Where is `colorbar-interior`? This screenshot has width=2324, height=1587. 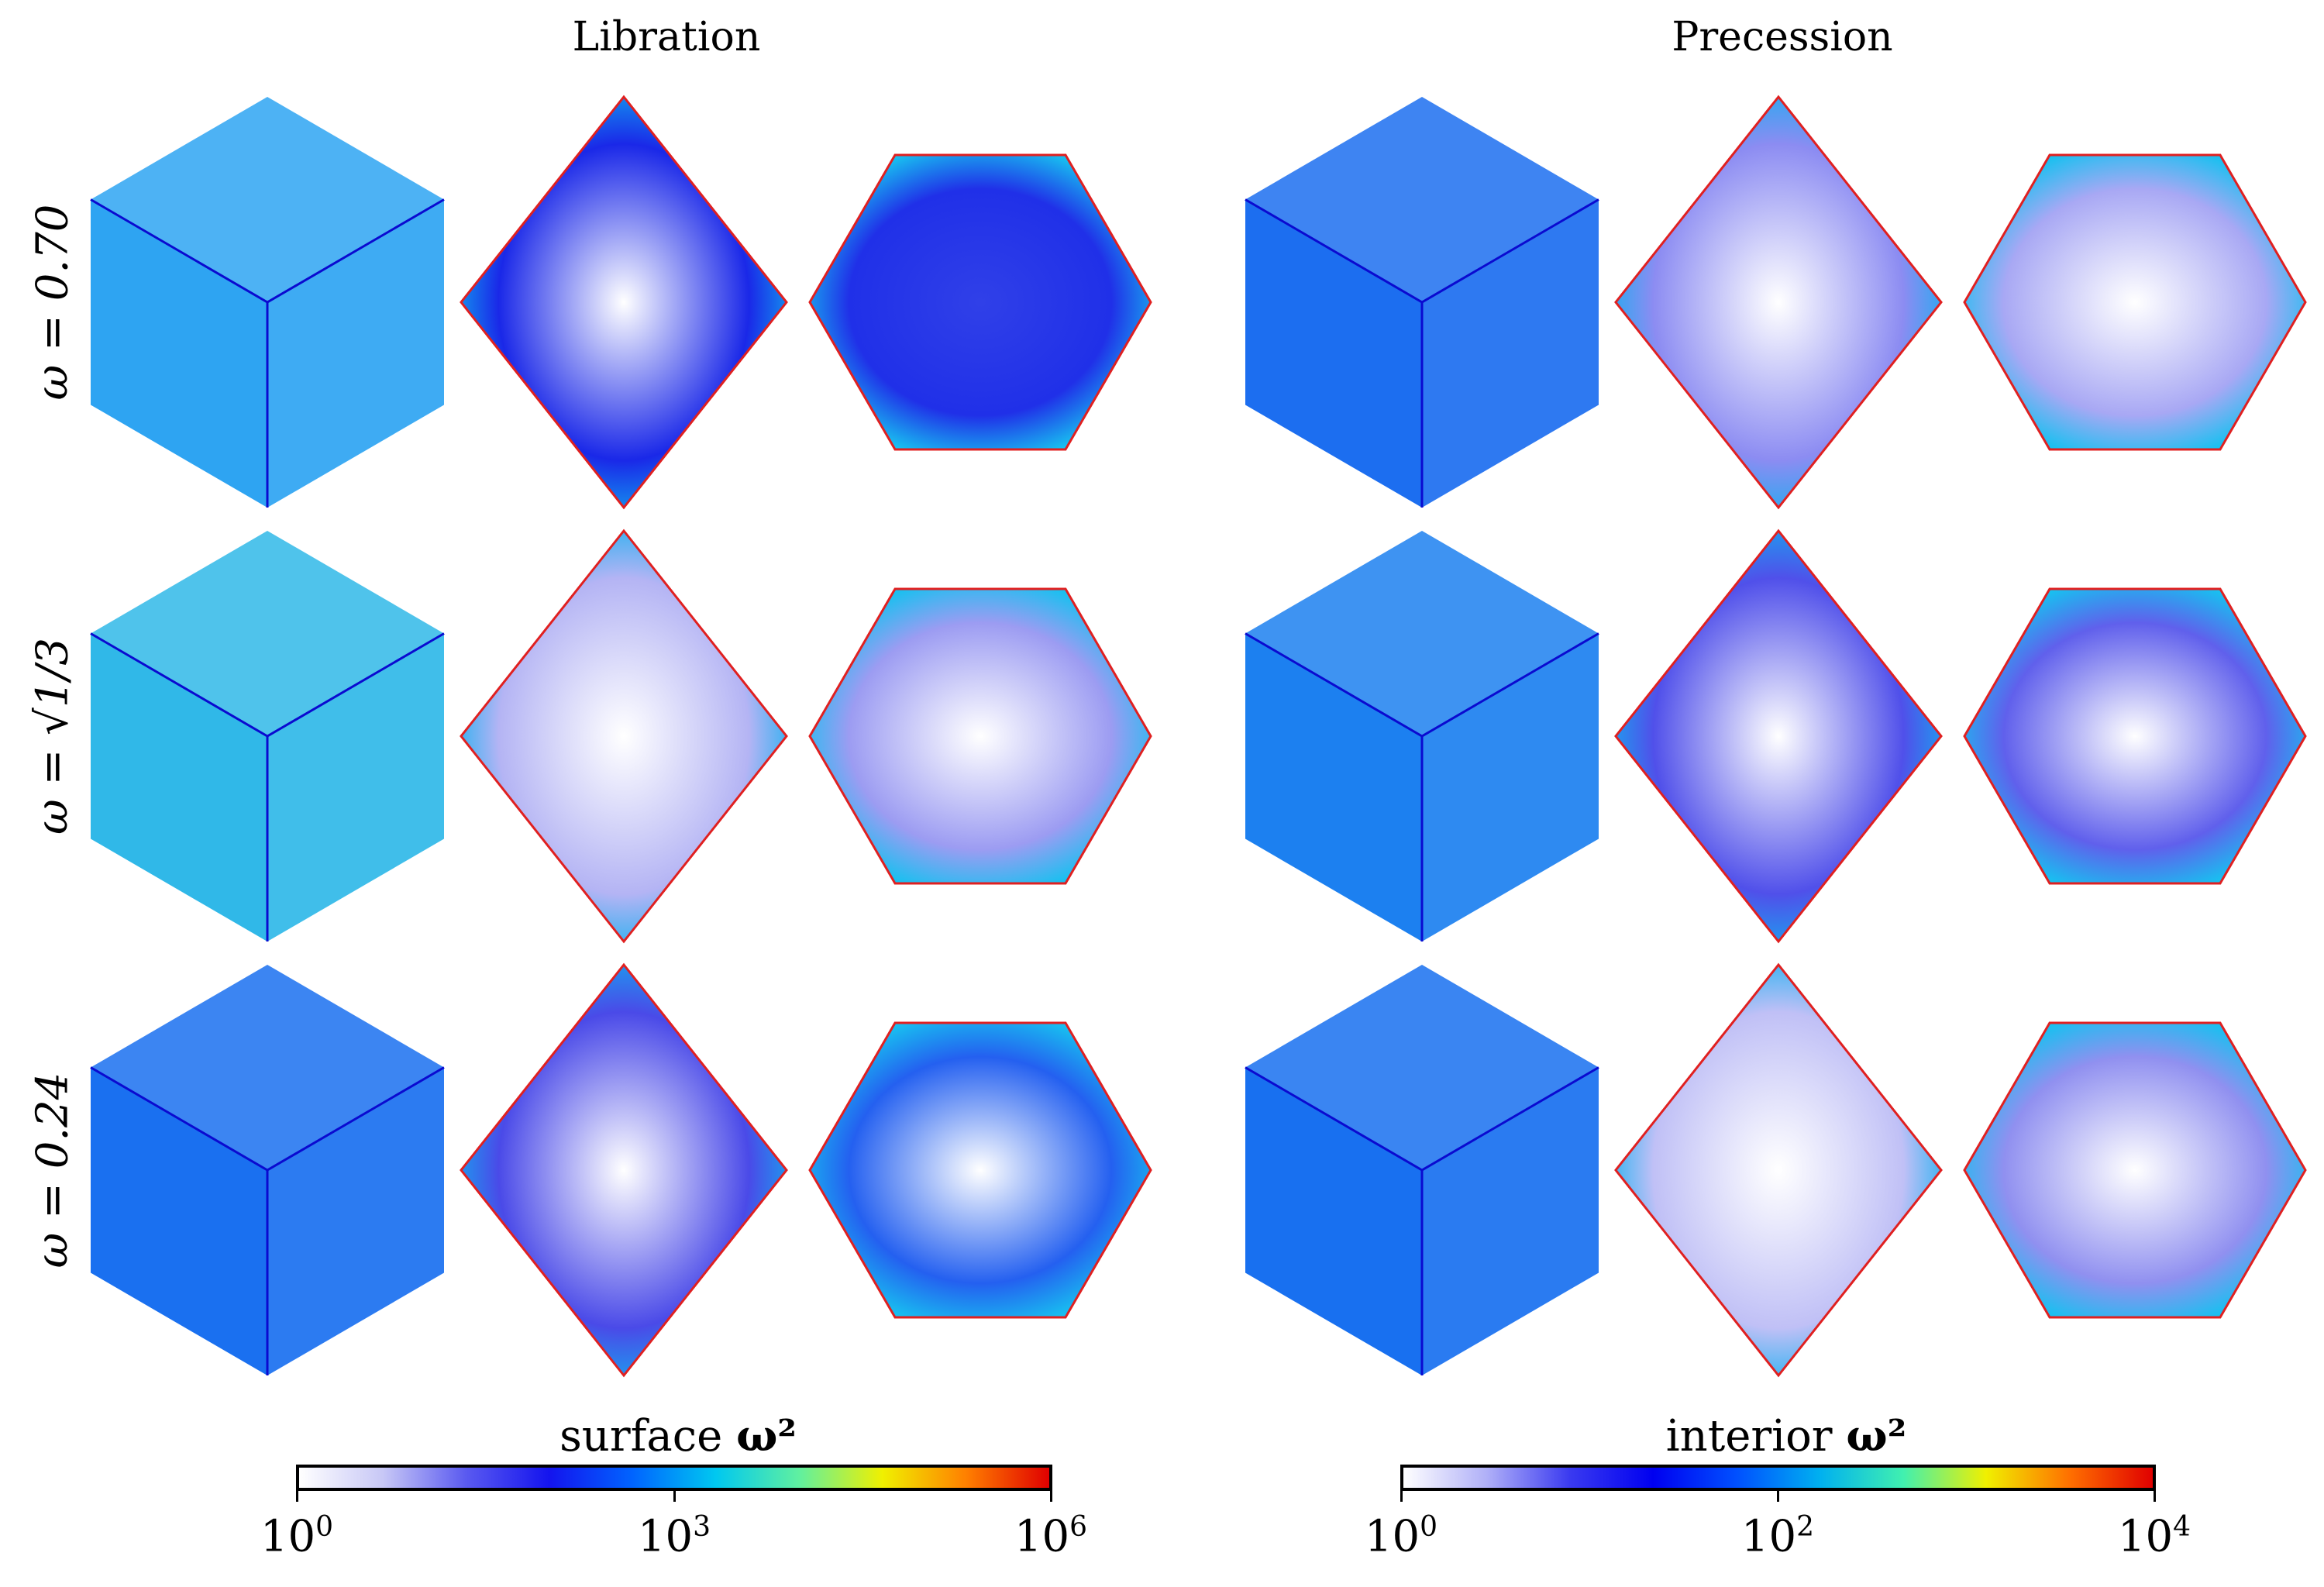 colorbar-interior is located at coordinates (1778, 1478).